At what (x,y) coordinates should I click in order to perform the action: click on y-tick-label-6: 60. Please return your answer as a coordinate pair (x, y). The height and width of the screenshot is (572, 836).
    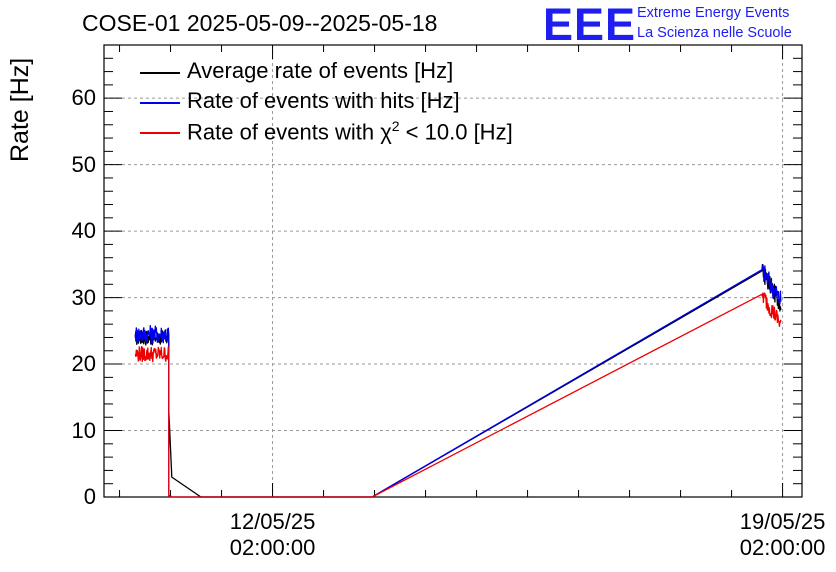
    Looking at the image, I should click on (83, 98).